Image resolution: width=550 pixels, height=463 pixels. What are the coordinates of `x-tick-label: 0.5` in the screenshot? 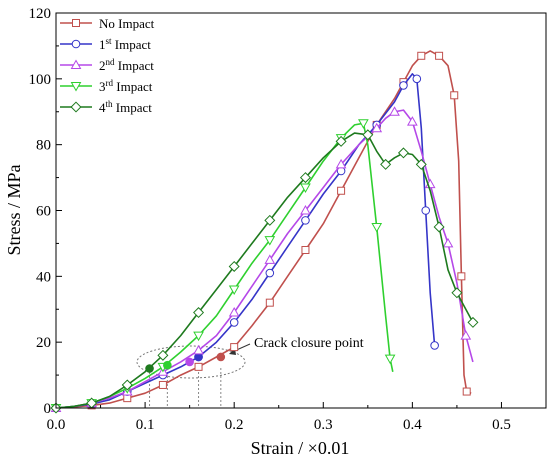 It's located at (501, 425).